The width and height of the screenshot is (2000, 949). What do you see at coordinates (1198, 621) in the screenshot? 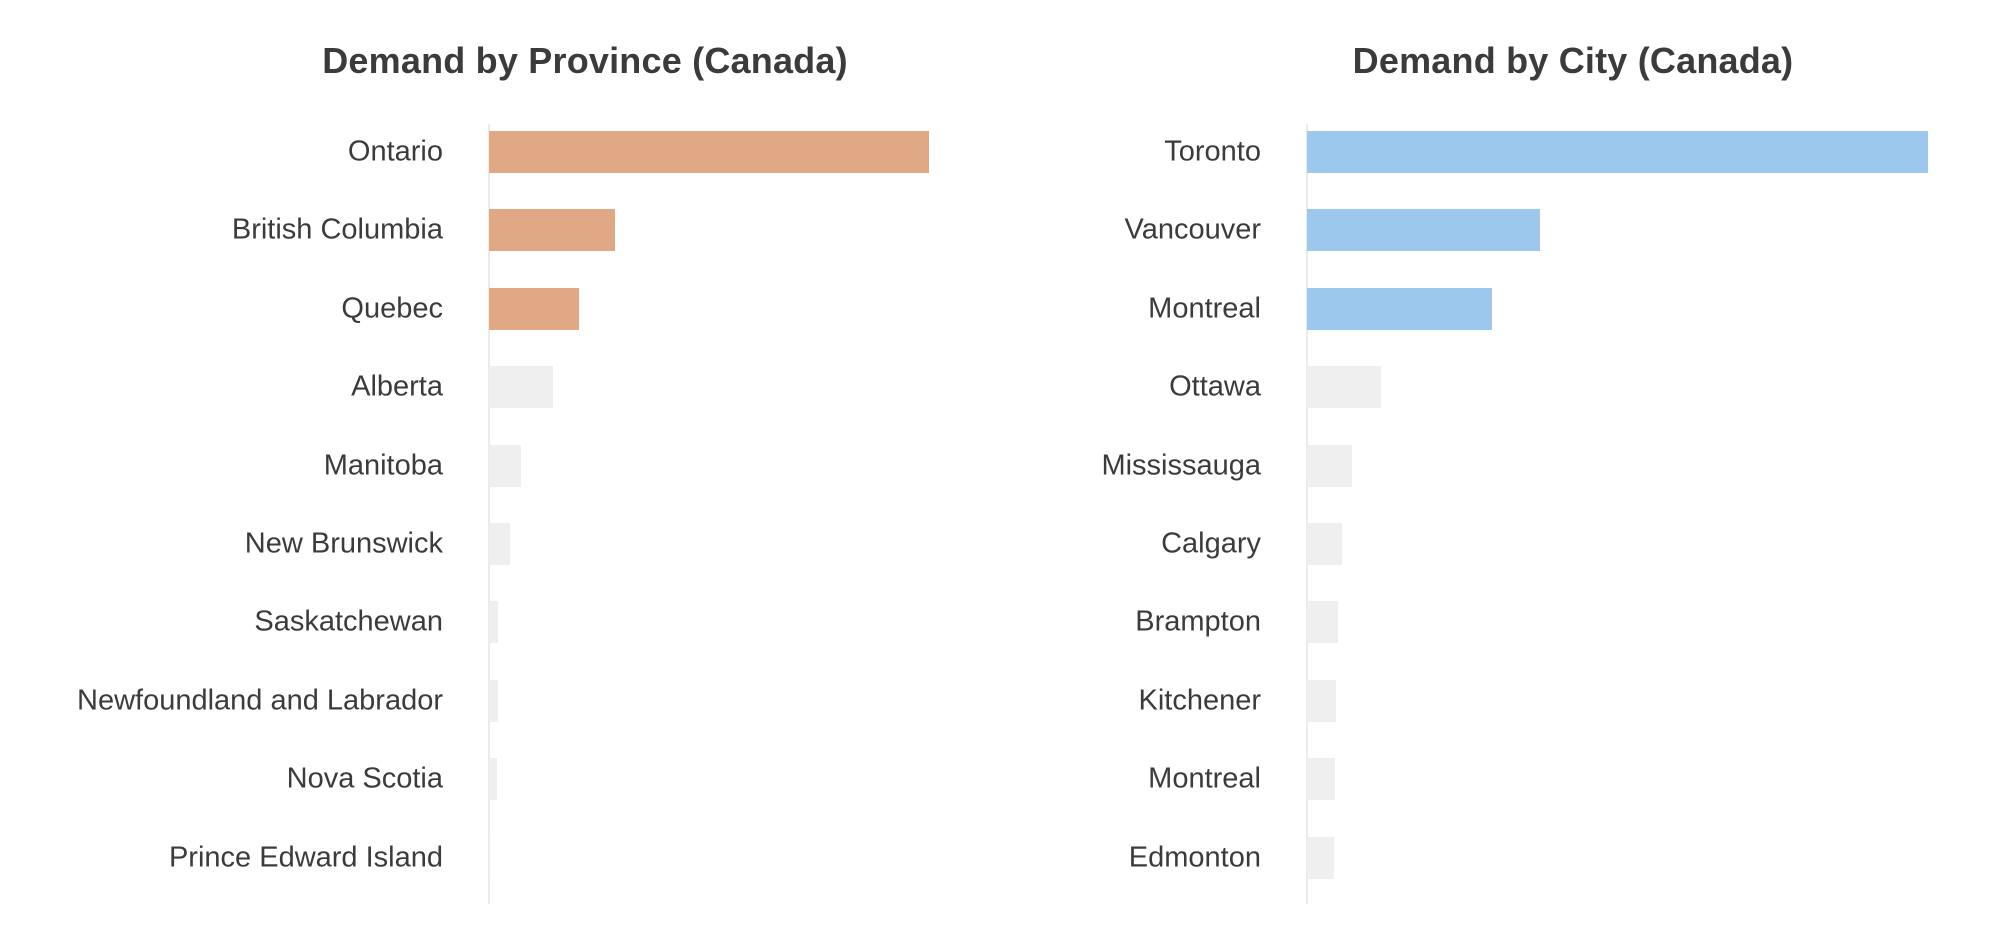
I see `category-label: Brampton` at bounding box center [1198, 621].